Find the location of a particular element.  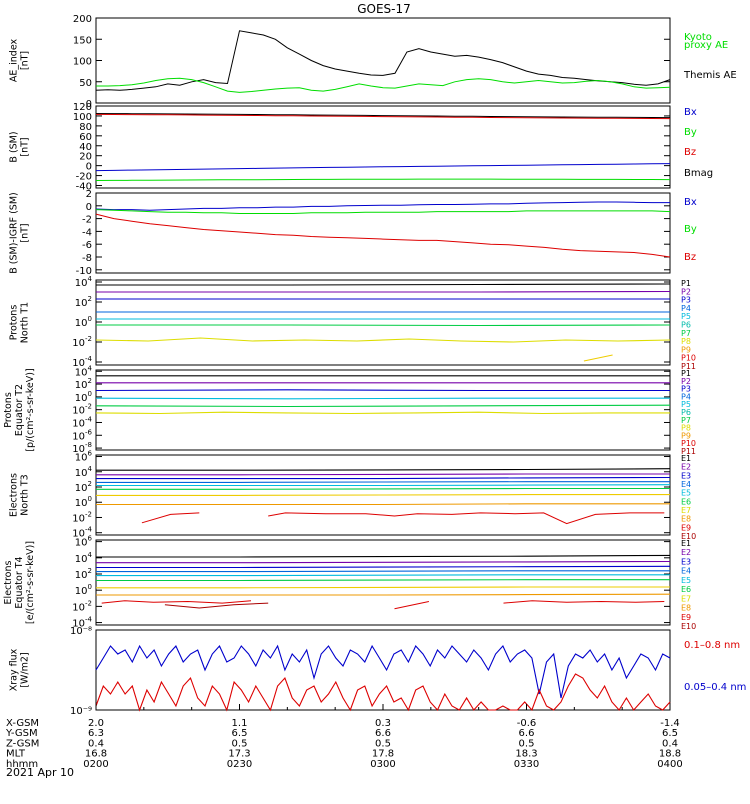

legend-entry: E4 is located at coordinates (686, 571).